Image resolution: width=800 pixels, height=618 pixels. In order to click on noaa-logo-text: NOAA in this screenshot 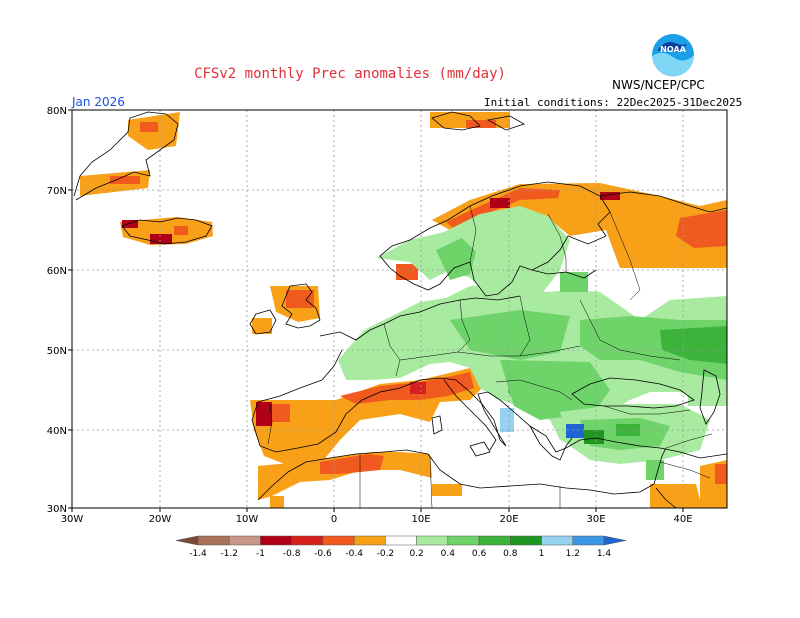, I will do `click(673, 49)`.